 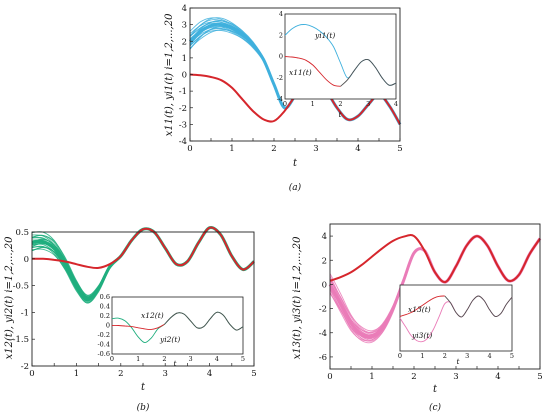 I want to click on panel-a-ytick-label: -1, so click(x=183, y=92).